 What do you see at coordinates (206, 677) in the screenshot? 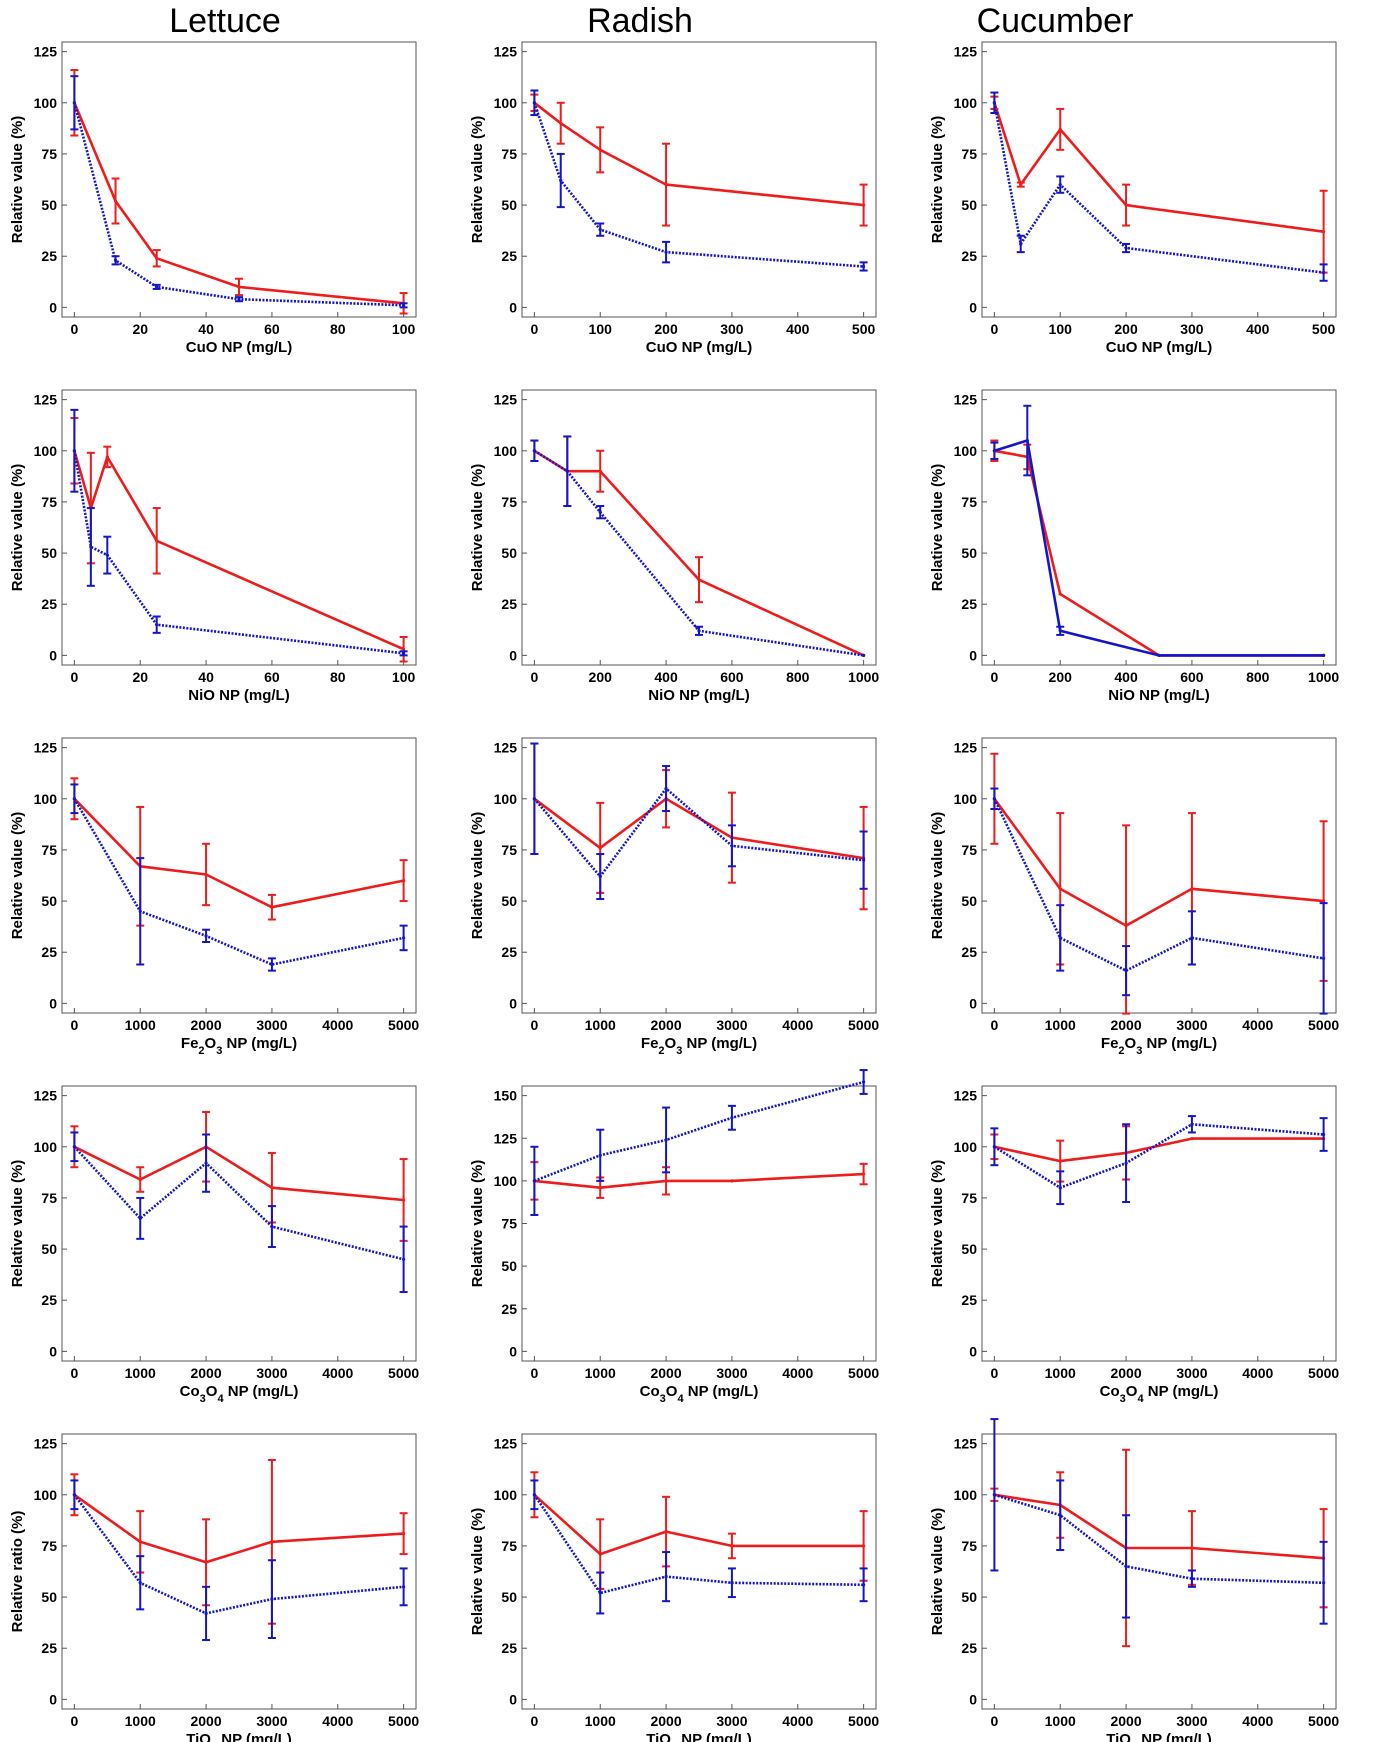
I see `x-tick-label: 40` at bounding box center [206, 677].